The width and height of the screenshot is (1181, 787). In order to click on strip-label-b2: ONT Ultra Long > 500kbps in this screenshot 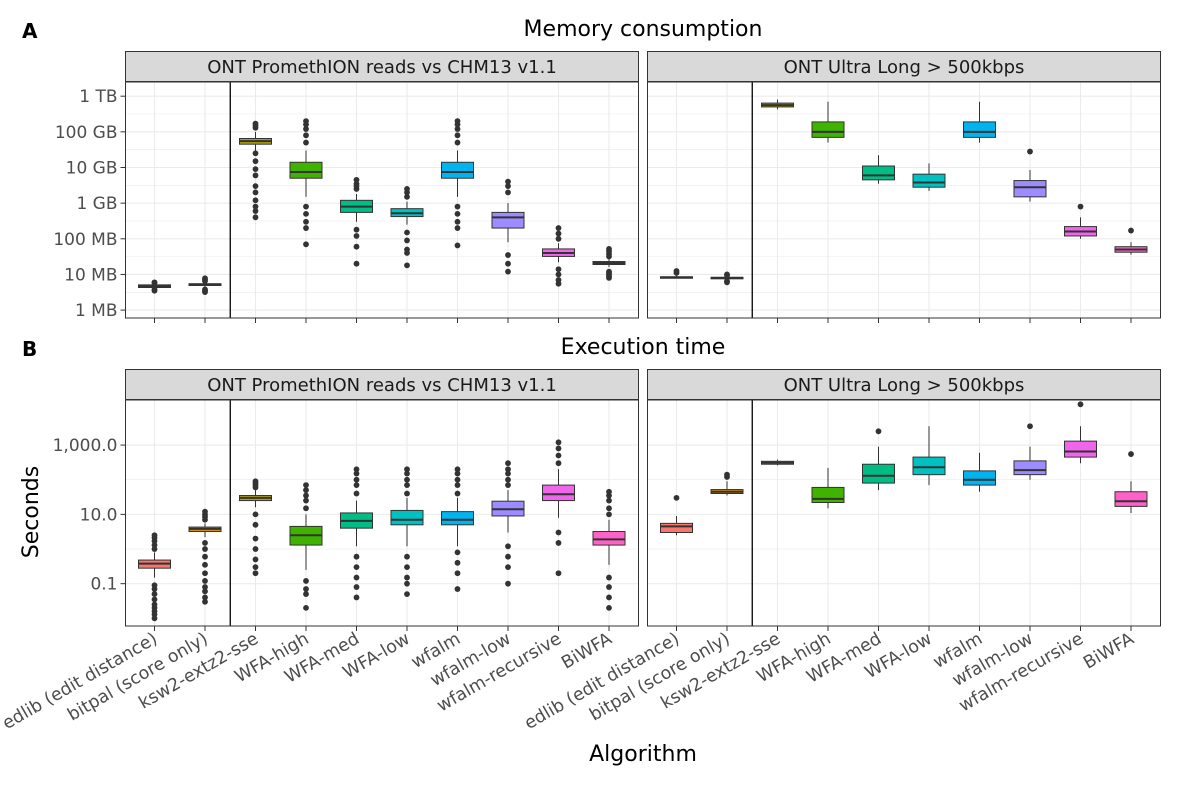, I will do `click(904, 385)`.